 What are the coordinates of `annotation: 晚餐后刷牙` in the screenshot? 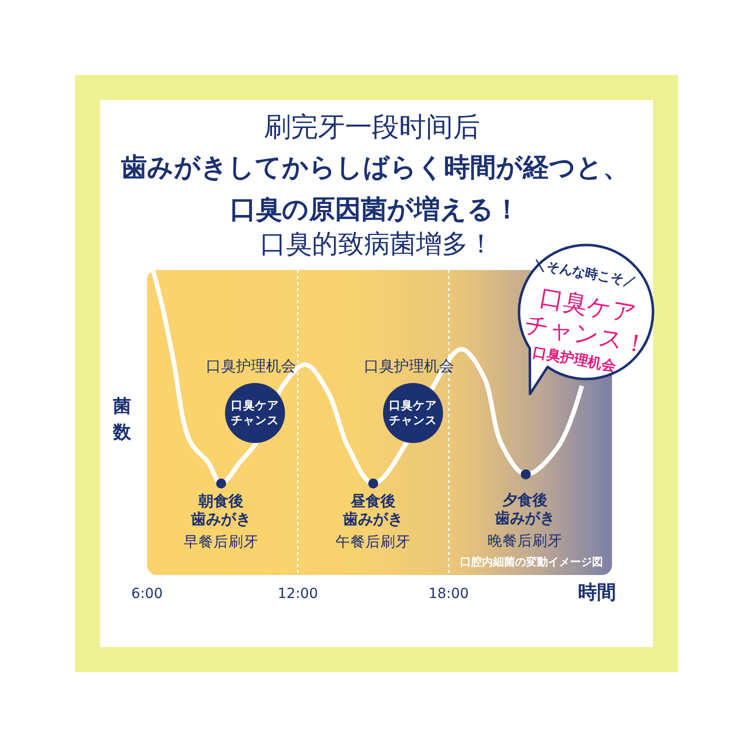 It's located at (525, 542).